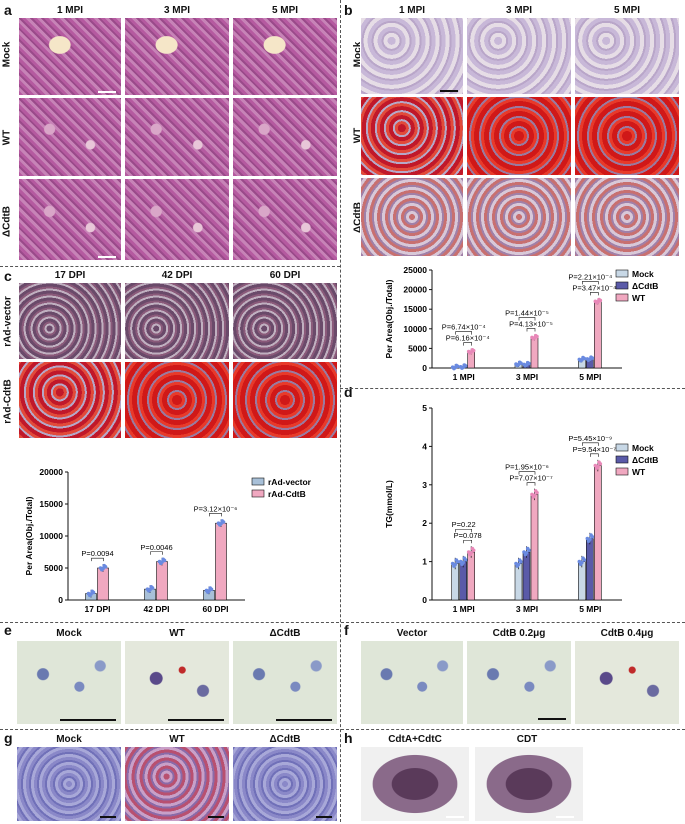 This screenshot has width=685, height=824. I want to click on y-tick-label: 4, so click(424, 446).